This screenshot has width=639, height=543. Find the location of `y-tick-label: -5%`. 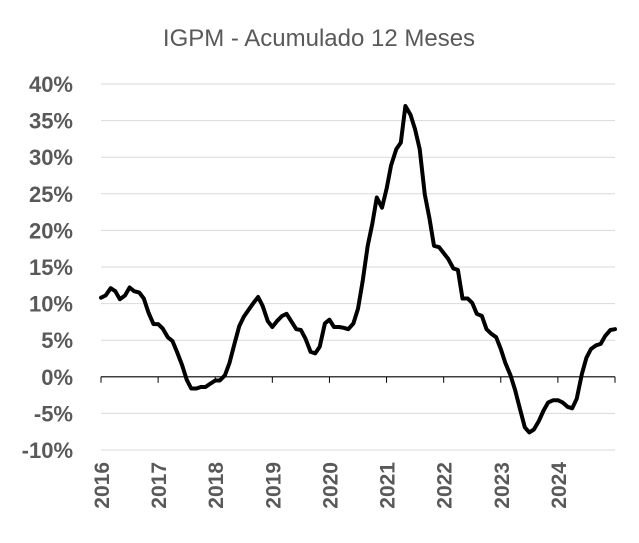

y-tick-label: -5% is located at coordinates (53, 413).